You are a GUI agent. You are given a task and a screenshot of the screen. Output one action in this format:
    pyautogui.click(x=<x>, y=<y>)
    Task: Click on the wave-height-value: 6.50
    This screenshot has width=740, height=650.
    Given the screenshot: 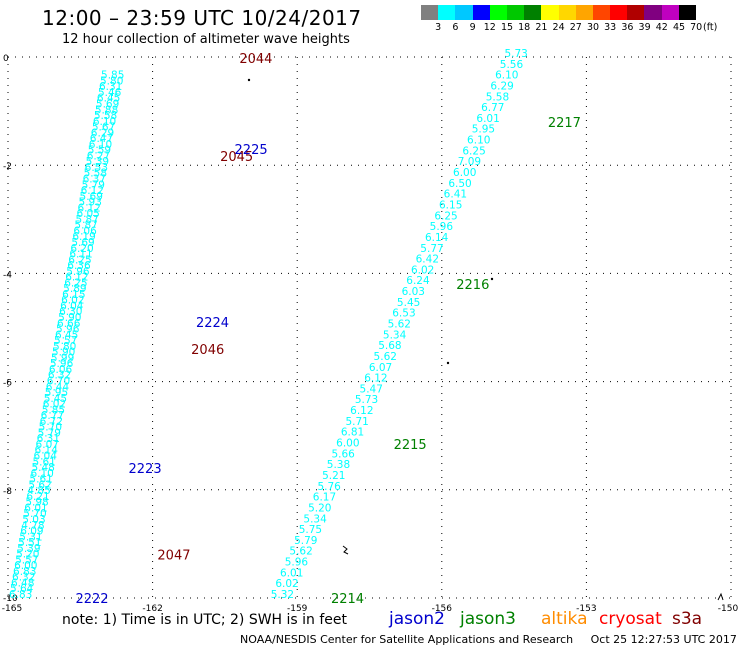 What is the action you would take?
    pyautogui.click(x=459, y=184)
    